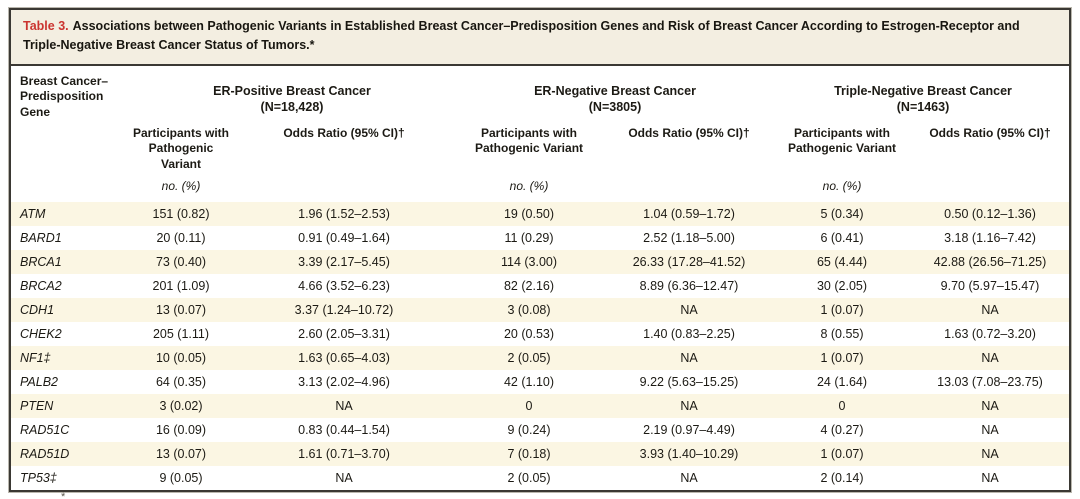 This screenshot has height=499, width=1080. I want to click on odds-ratio-cell-erpos: 3.39 (2.17–5.45), so click(344, 262).